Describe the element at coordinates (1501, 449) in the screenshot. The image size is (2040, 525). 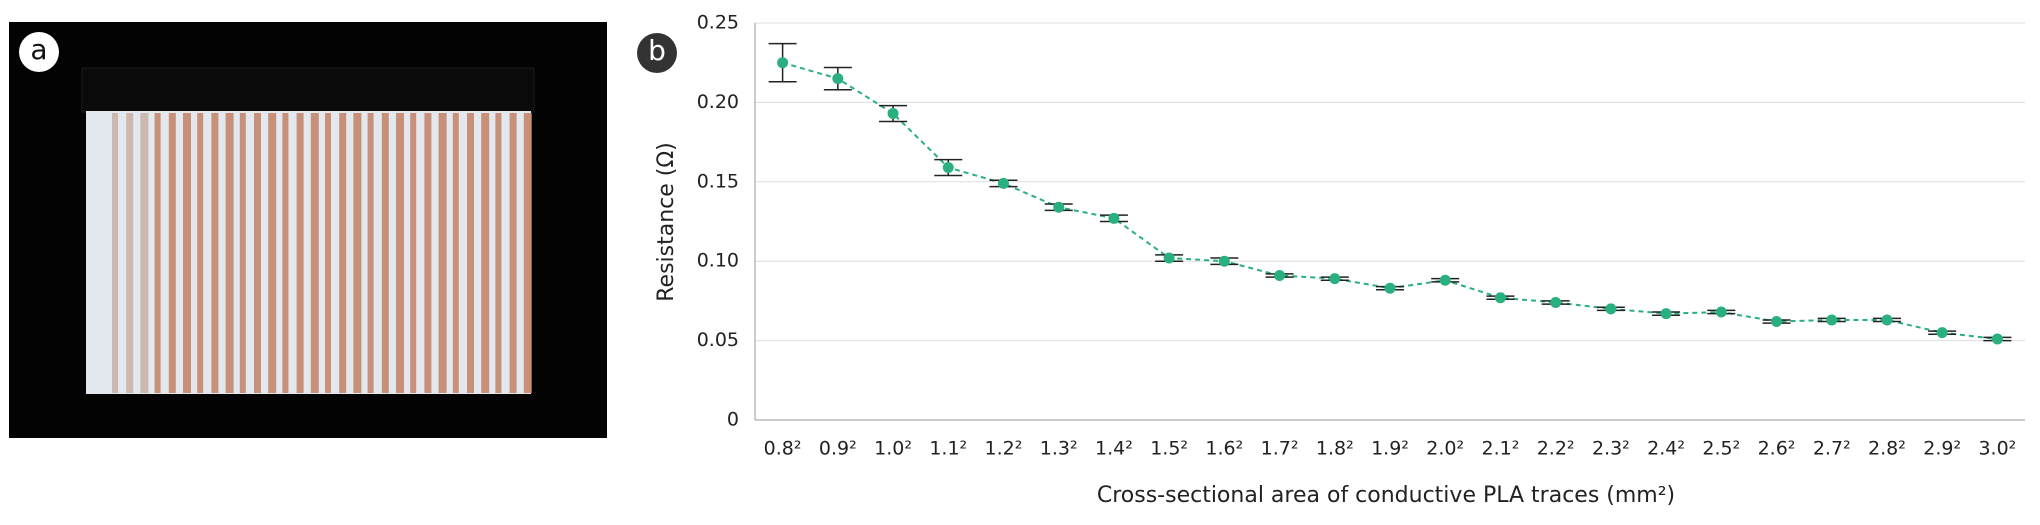
I see `x-tick-label: 2.1²` at that location.